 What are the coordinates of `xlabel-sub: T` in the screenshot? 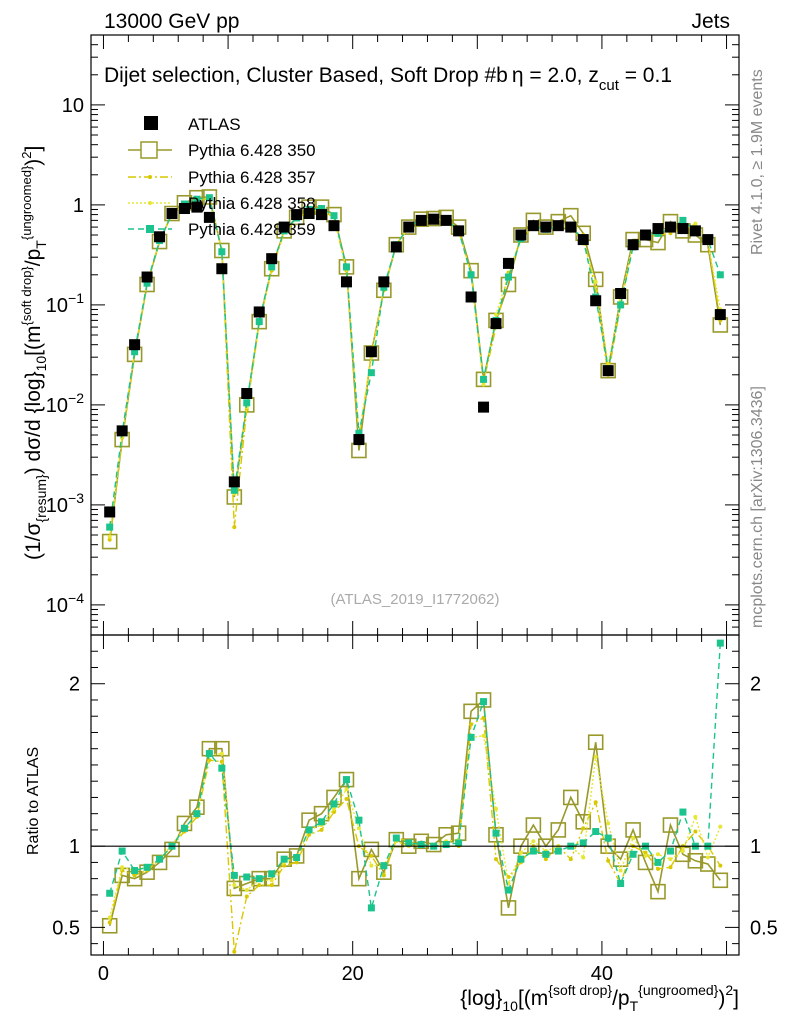 It's located at (634, 1006).